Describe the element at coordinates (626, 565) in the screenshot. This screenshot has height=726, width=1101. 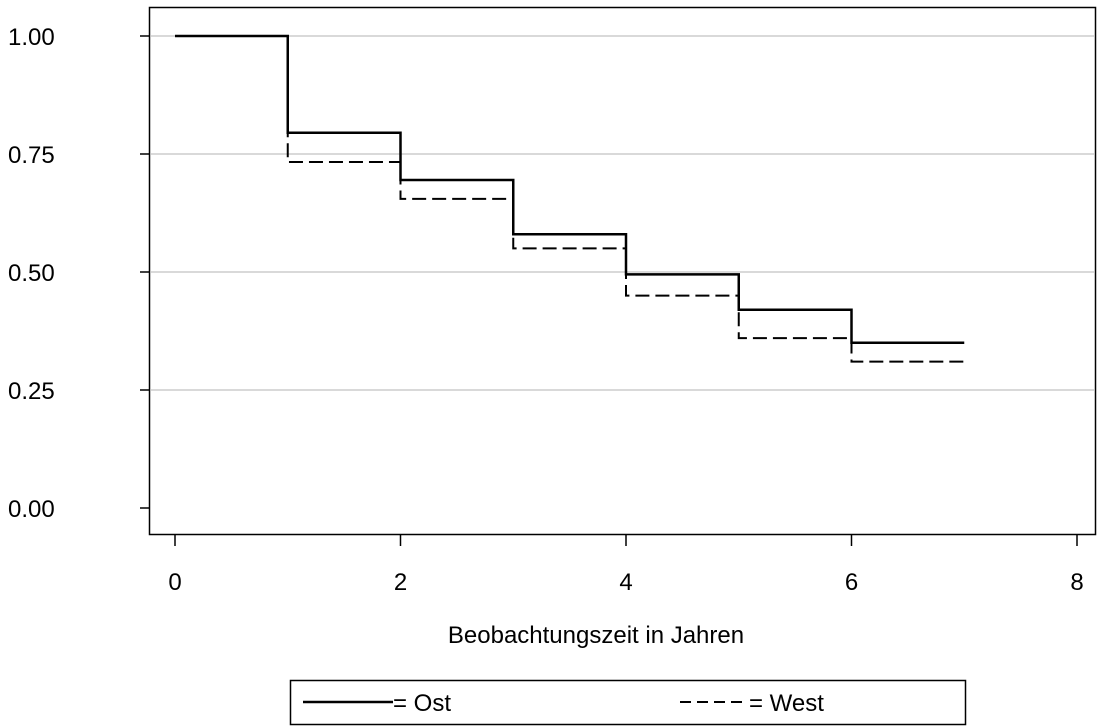
I see `x-axis: 0 2 4 6 8` at that location.